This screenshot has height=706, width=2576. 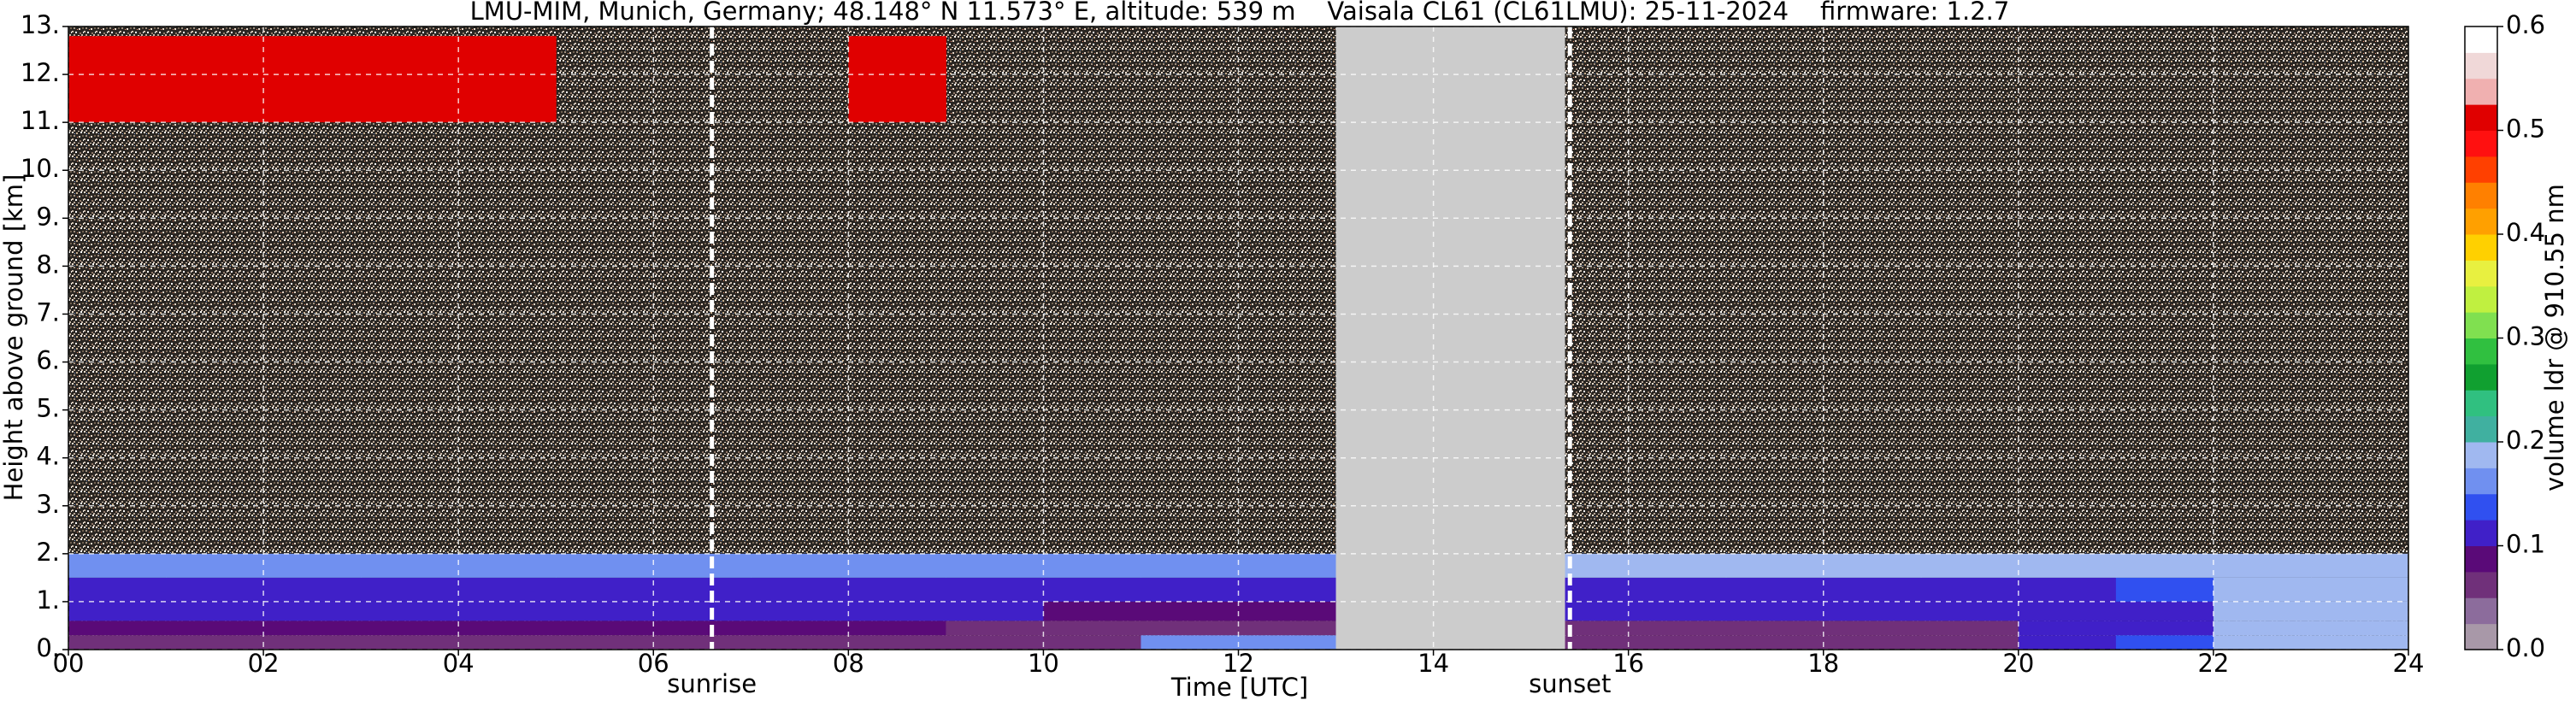 I want to click on x-axis-label: Time [UTC], so click(x=1239, y=687).